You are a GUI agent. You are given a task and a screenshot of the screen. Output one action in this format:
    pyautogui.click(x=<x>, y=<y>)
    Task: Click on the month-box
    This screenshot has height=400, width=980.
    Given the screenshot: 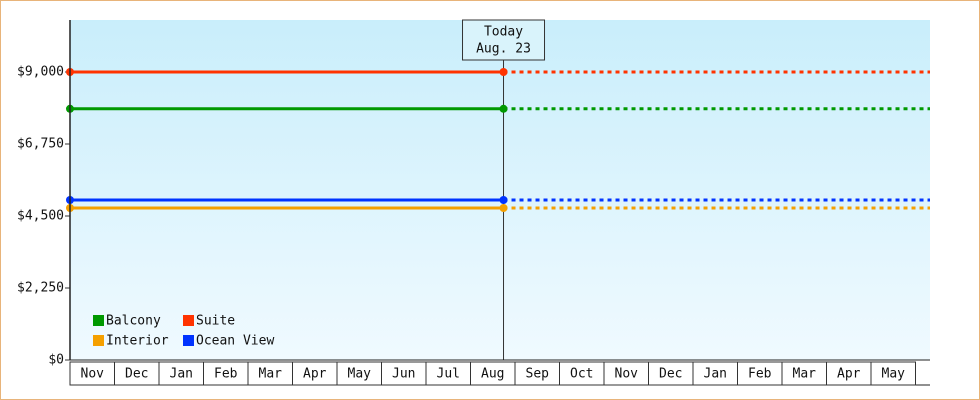 What is the action you would take?
    pyautogui.click(x=893, y=373)
    